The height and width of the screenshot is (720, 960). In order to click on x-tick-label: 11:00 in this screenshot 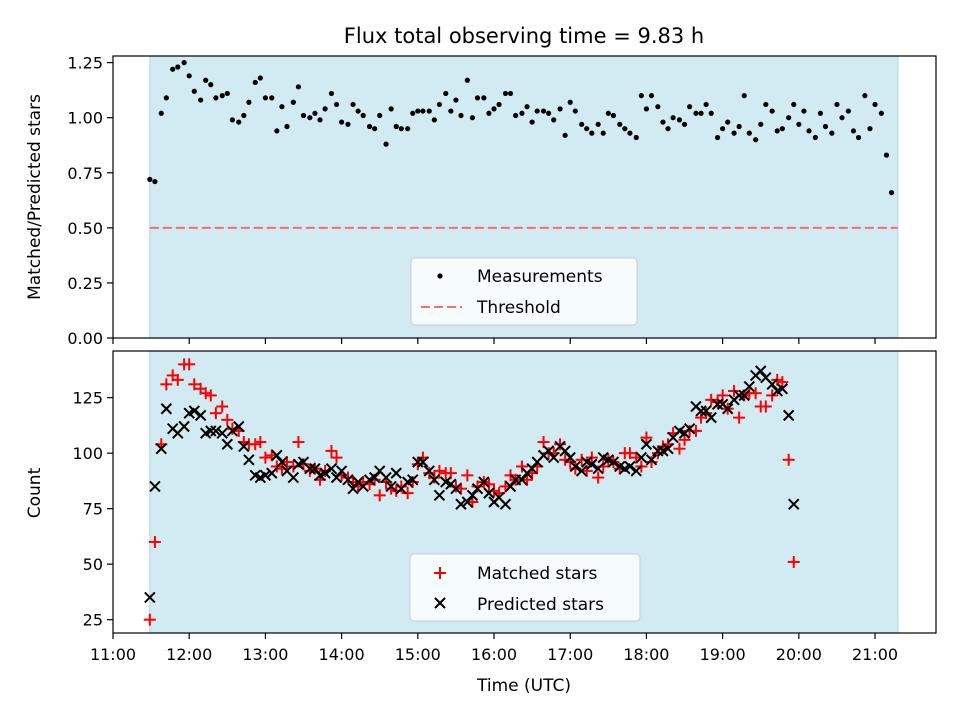, I will do `click(113, 654)`.